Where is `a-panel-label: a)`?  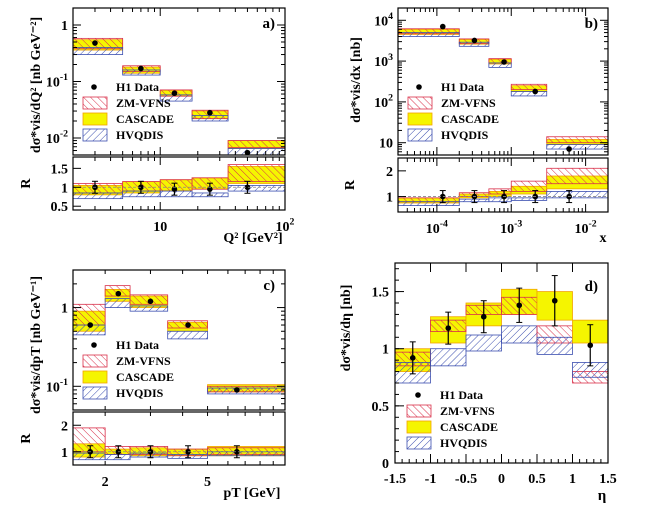 a-panel-label: a) is located at coordinates (269, 24).